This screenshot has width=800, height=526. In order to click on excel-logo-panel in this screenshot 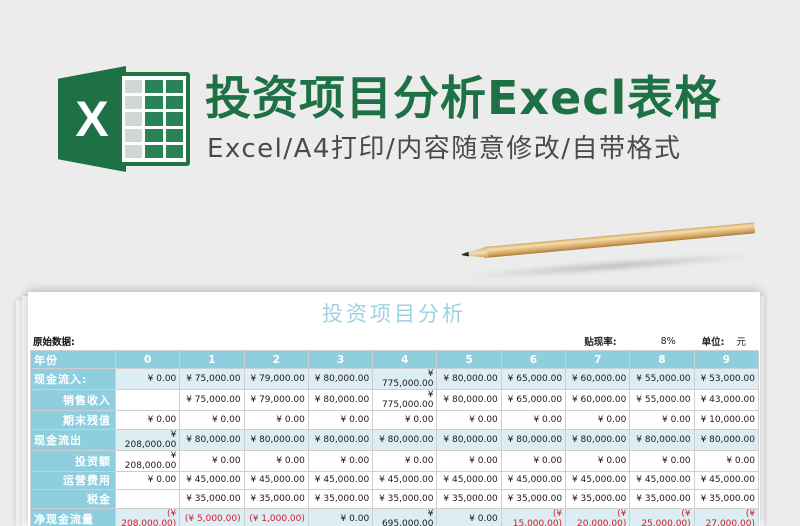, I will do `click(92, 119)`.